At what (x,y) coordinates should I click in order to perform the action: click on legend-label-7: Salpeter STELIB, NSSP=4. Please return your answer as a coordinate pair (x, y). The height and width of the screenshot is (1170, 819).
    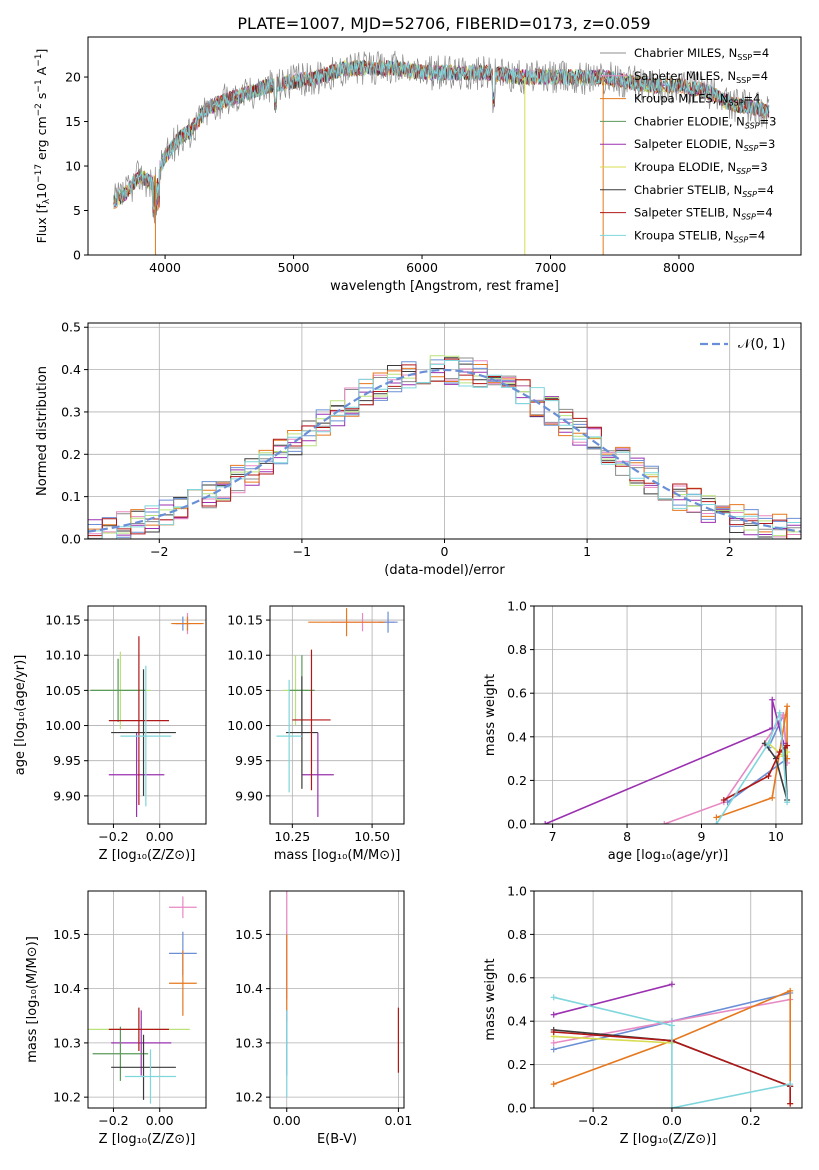
    Looking at the image, I should click on (703, 214).